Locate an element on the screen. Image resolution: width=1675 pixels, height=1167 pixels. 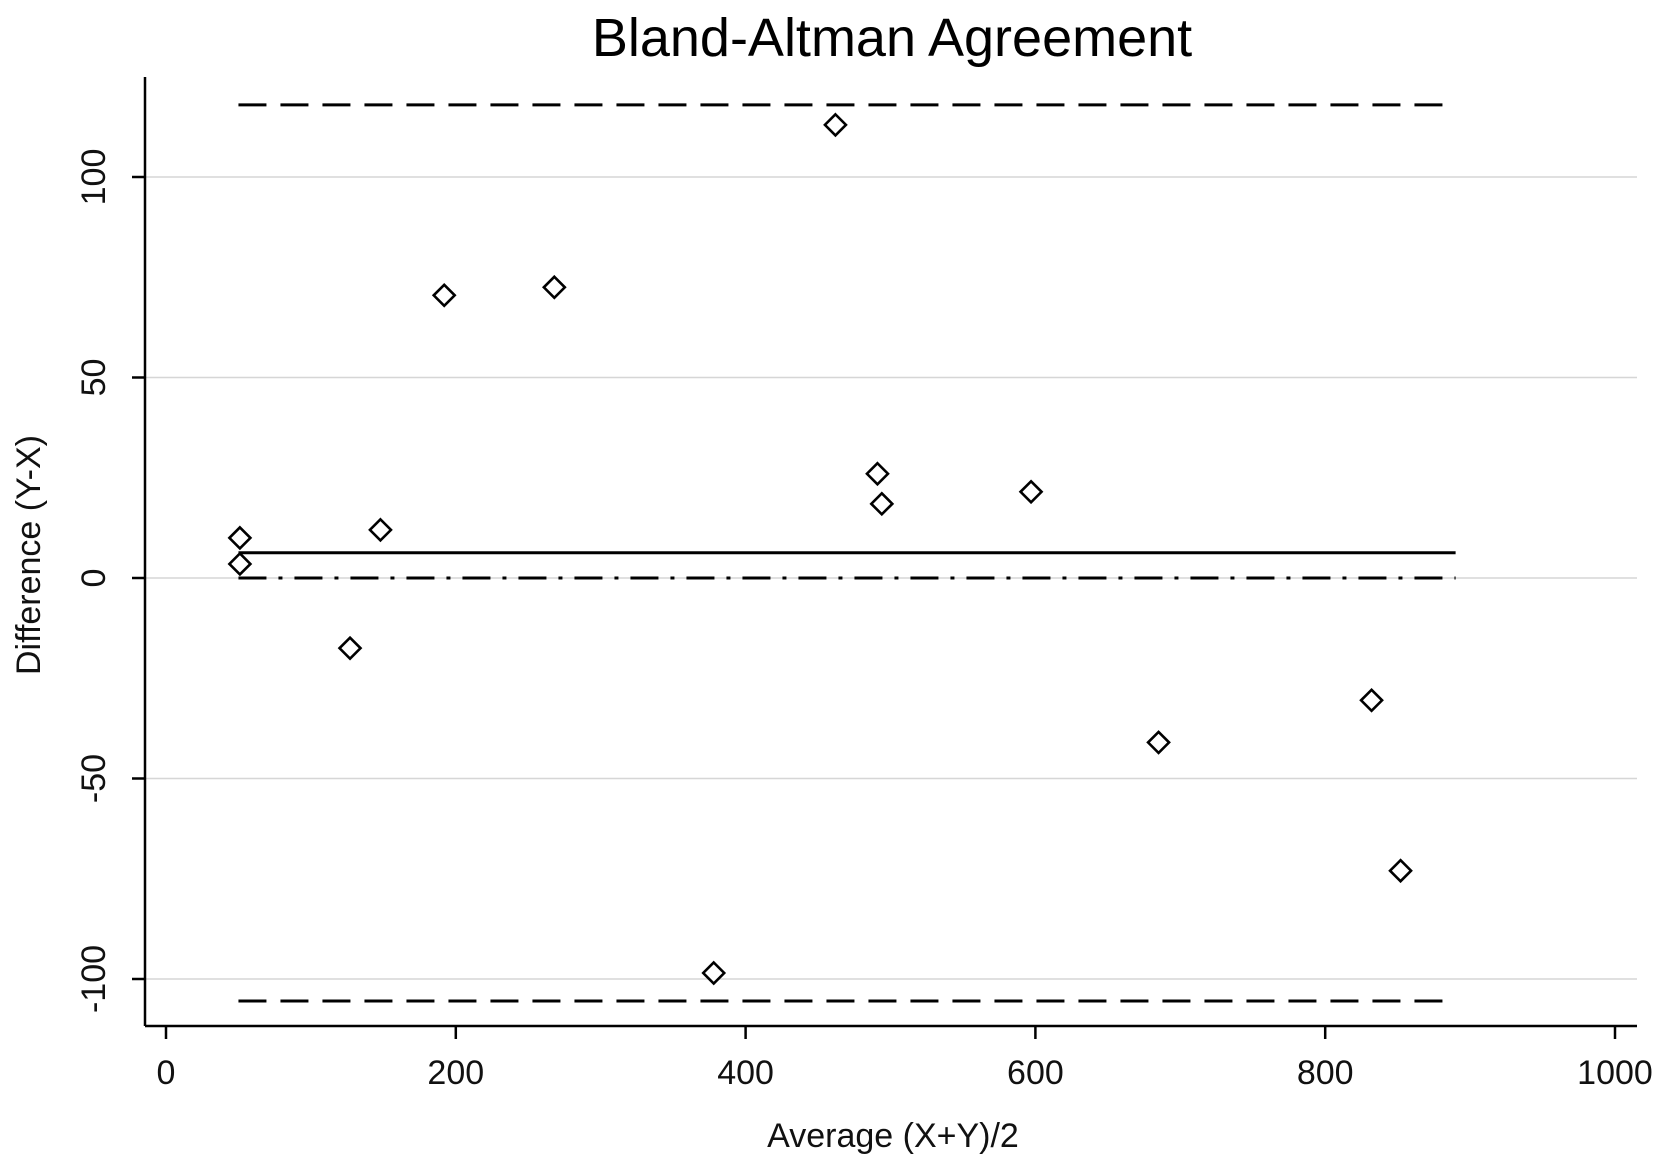
y-tick-label: 0 is located at coordinates (94, 578).